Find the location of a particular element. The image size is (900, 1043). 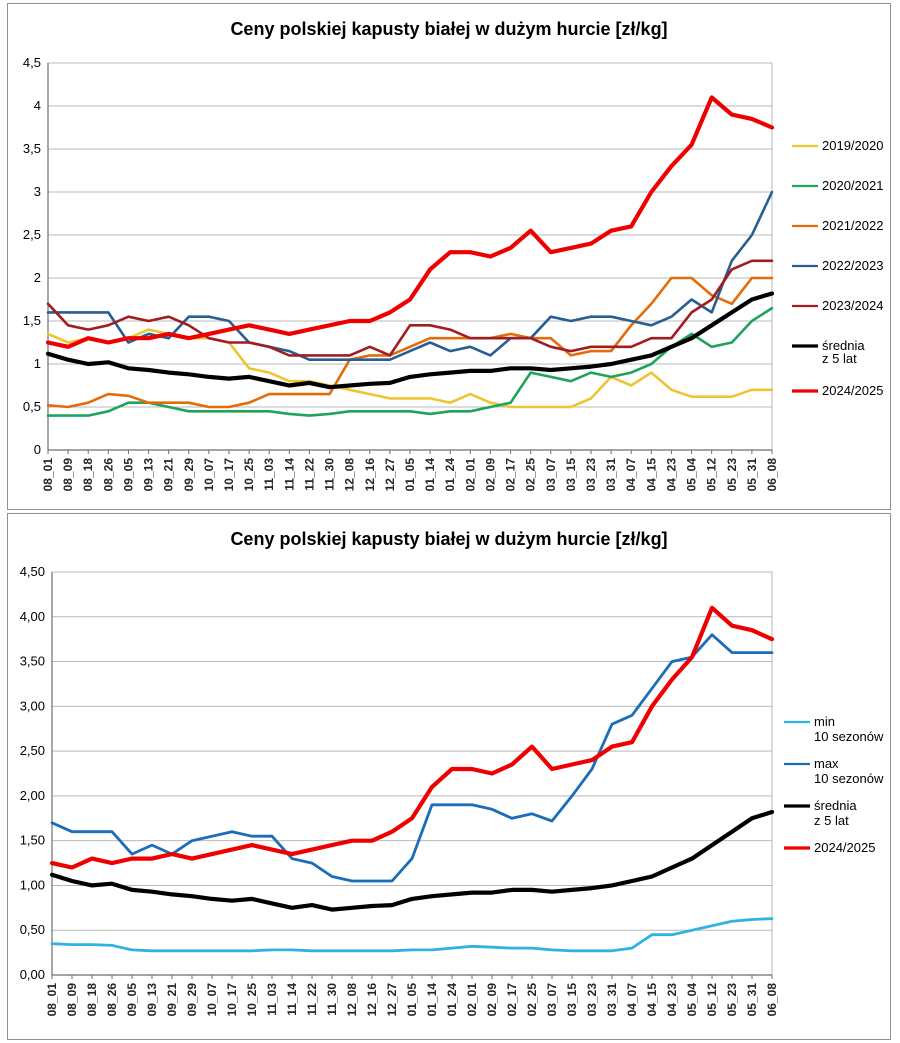

legend-item: 2022/2023 is located at coordinates (837, 265).